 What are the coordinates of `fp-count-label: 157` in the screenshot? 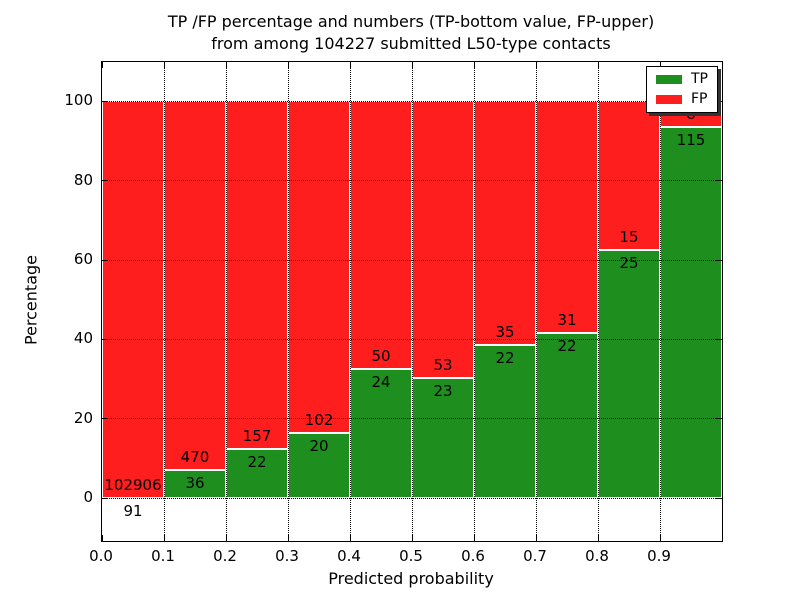 It's located at (257, 436).